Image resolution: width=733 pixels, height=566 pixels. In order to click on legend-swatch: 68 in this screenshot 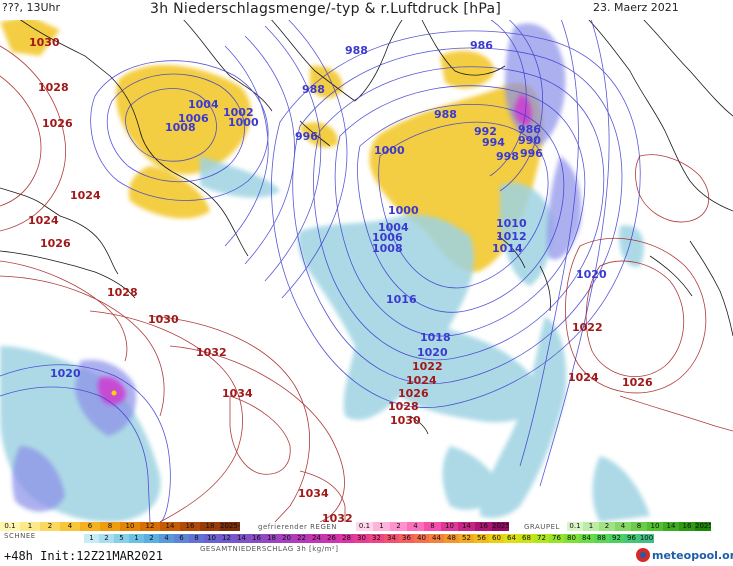, I will do `click(526, 538)`.